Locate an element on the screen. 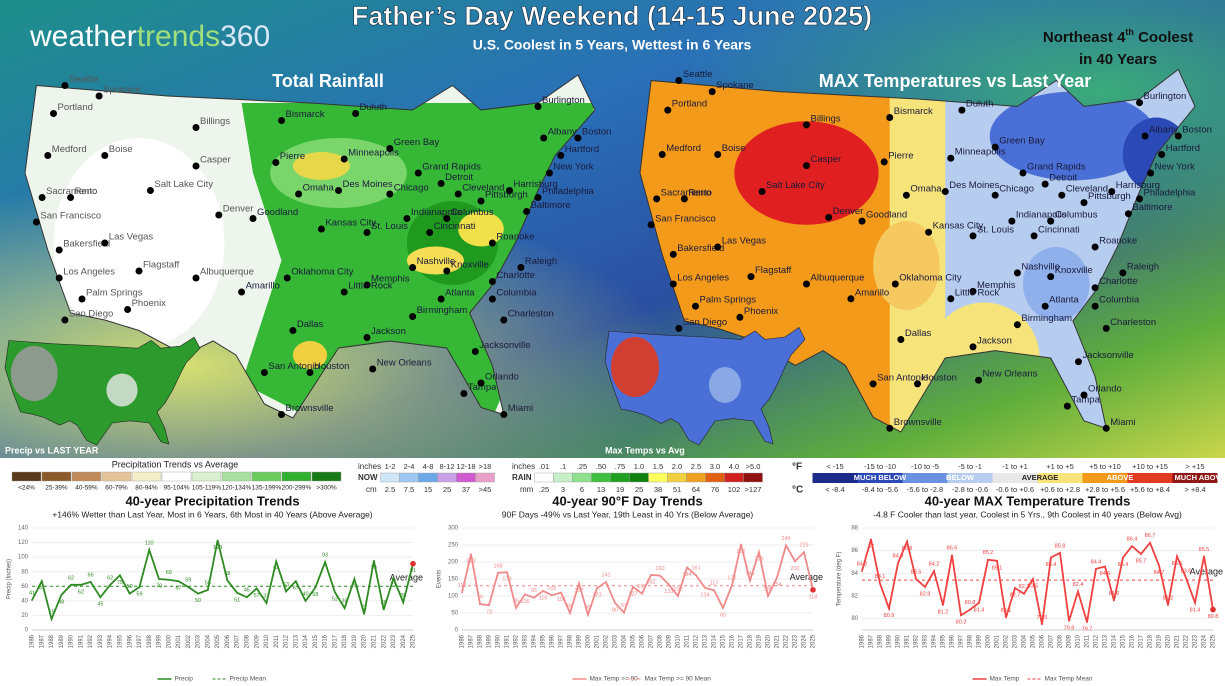 Image resolution: width=1225 pixels, height=686 pixels. data-label: 82.4 is located at coordinates (1078, 585).